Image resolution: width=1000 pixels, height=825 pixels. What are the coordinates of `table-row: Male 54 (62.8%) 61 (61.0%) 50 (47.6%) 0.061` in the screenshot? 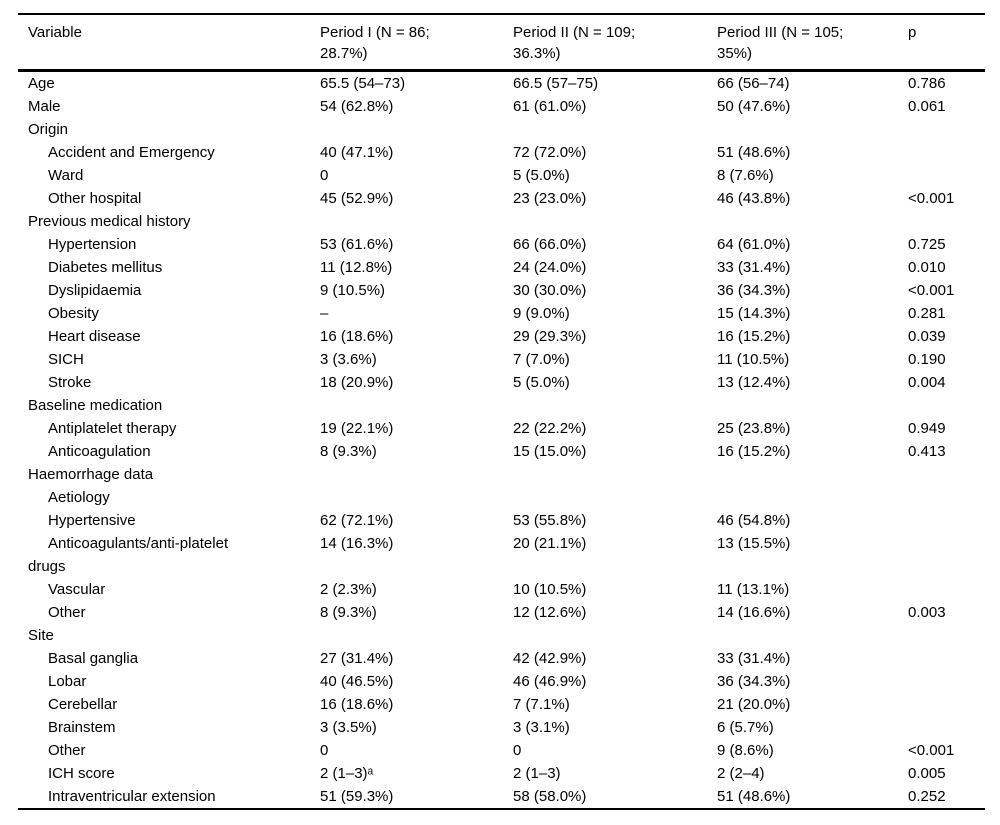 It's located at (501, 106).